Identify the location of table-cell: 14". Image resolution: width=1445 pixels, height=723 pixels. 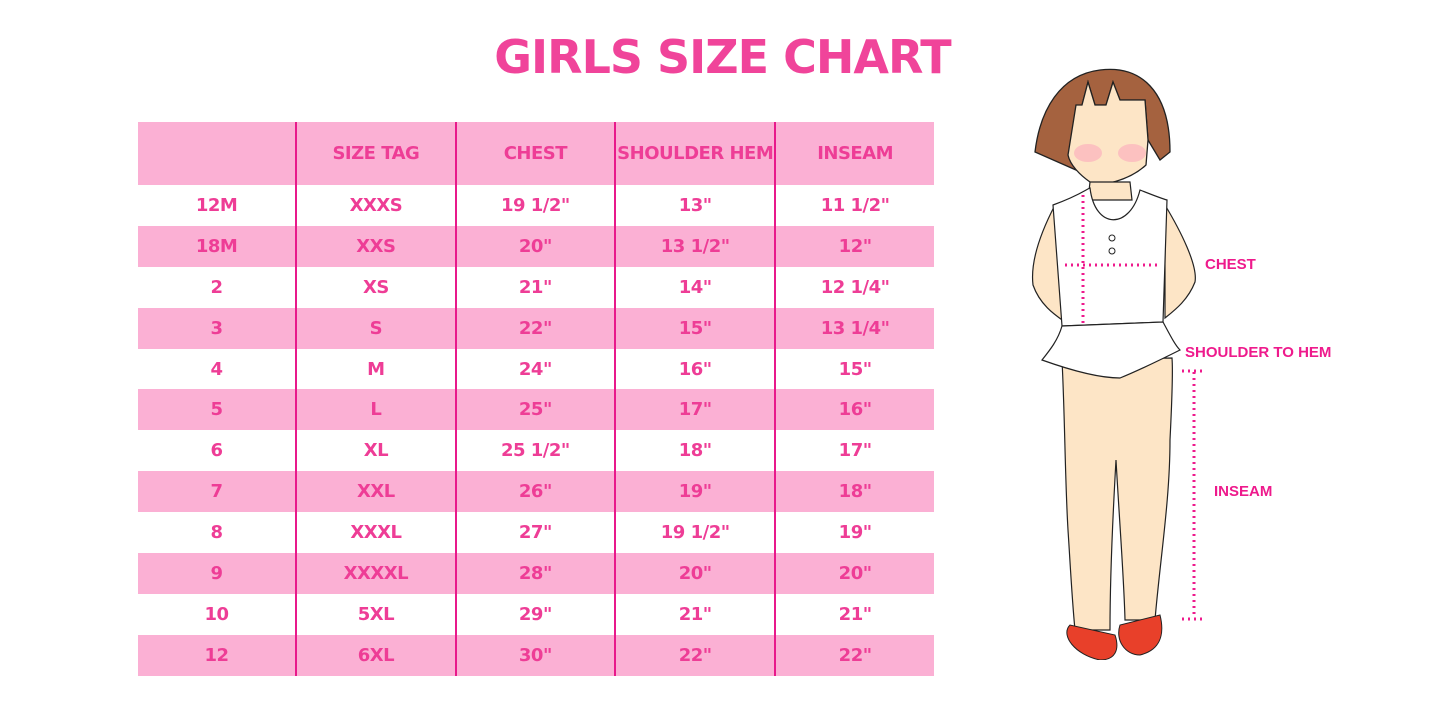
(695, 287).